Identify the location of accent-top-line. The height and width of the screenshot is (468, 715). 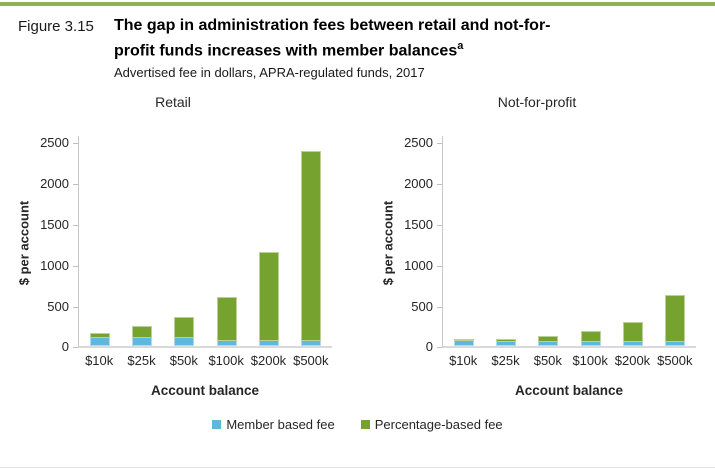
(357, 4).